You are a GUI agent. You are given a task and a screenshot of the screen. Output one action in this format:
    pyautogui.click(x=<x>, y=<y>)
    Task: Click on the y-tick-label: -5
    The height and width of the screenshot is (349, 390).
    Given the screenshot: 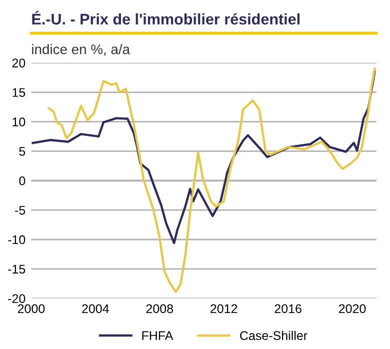 What is the action you would take?
    pyautogui.click(x=20, y=210)
    